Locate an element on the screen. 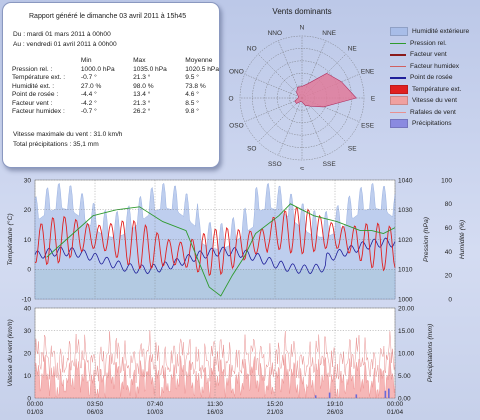 This screenshot has height=420, width=480. wind-tick-label: 30 is located at coordinates (28, 331).